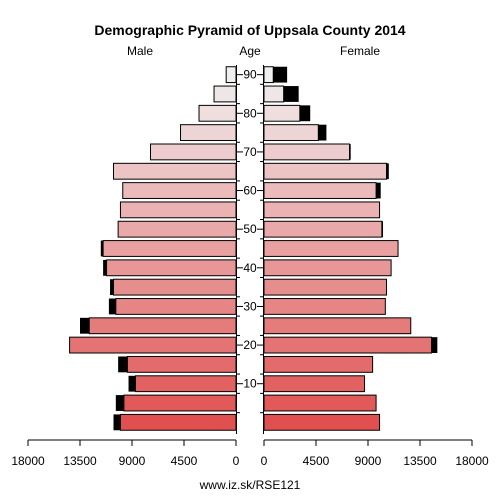  What do you see at coordinates (250, 345) in the screenshot?
I see `age-tick-label: 20` at bounding box center [250, 345].